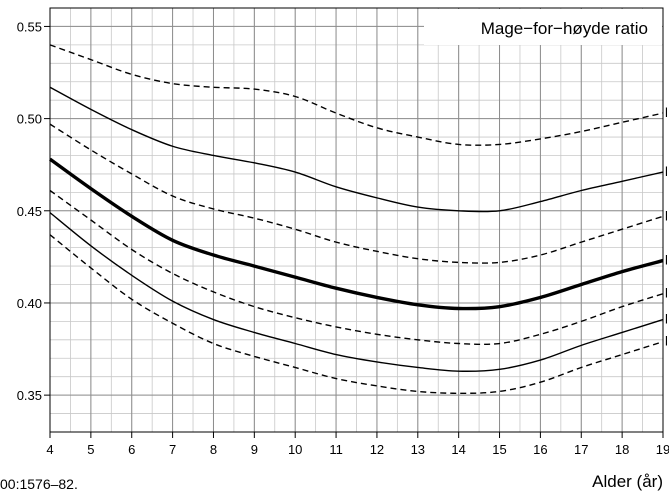 This screenshot has height=495, width=669. Describe the element at coordinates (39, 484) in the screenshot. I see `citation-text: 00:1576–82.` at that location.